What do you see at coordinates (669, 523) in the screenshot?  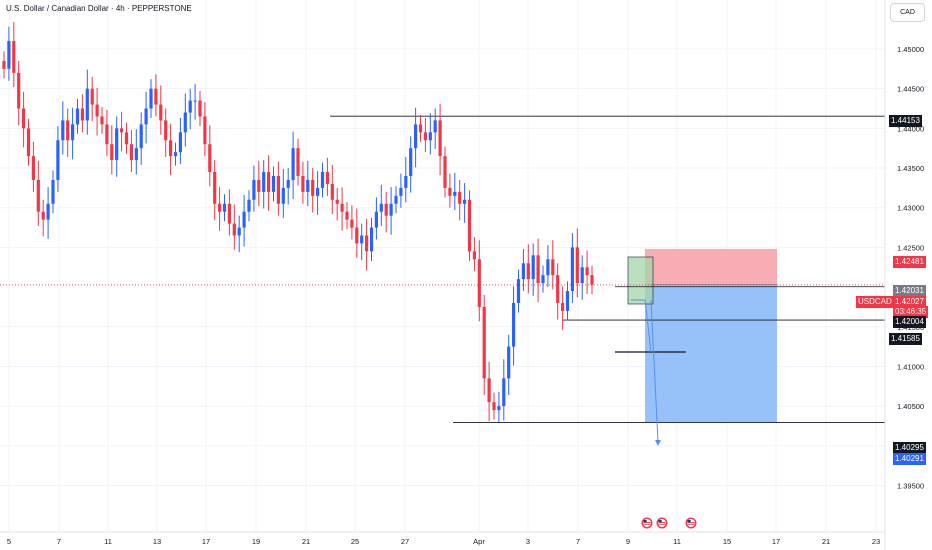 I see `event-markers` at bounding box center [669, 523].